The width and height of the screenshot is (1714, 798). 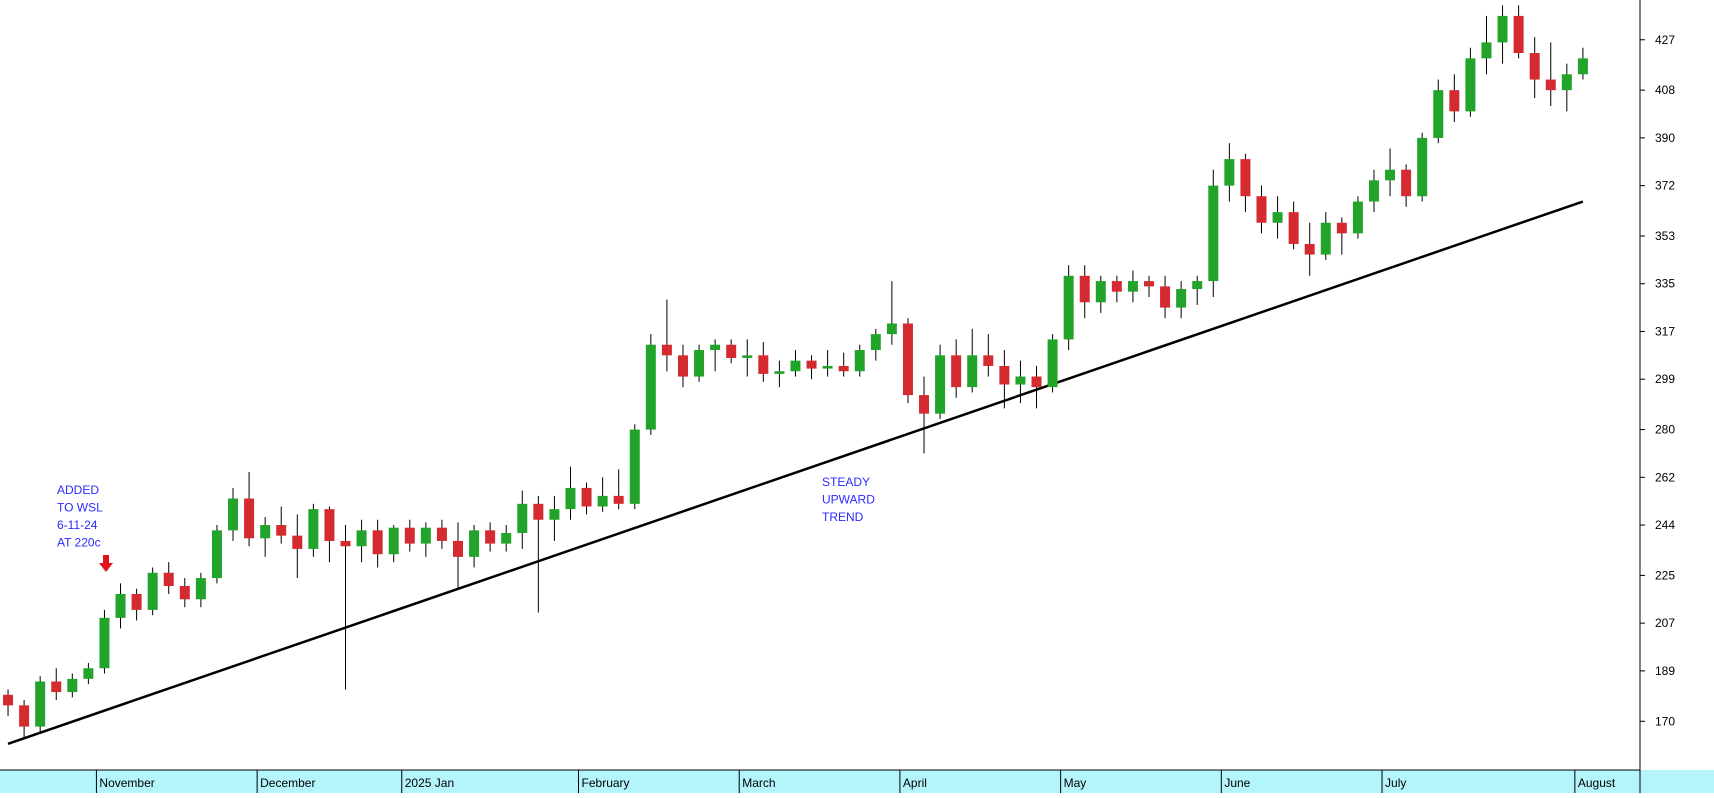 What do you see at coordinates (126, 783) in the screenshot?
I see `x-tick-label: November` at bounding box center [126, 783].